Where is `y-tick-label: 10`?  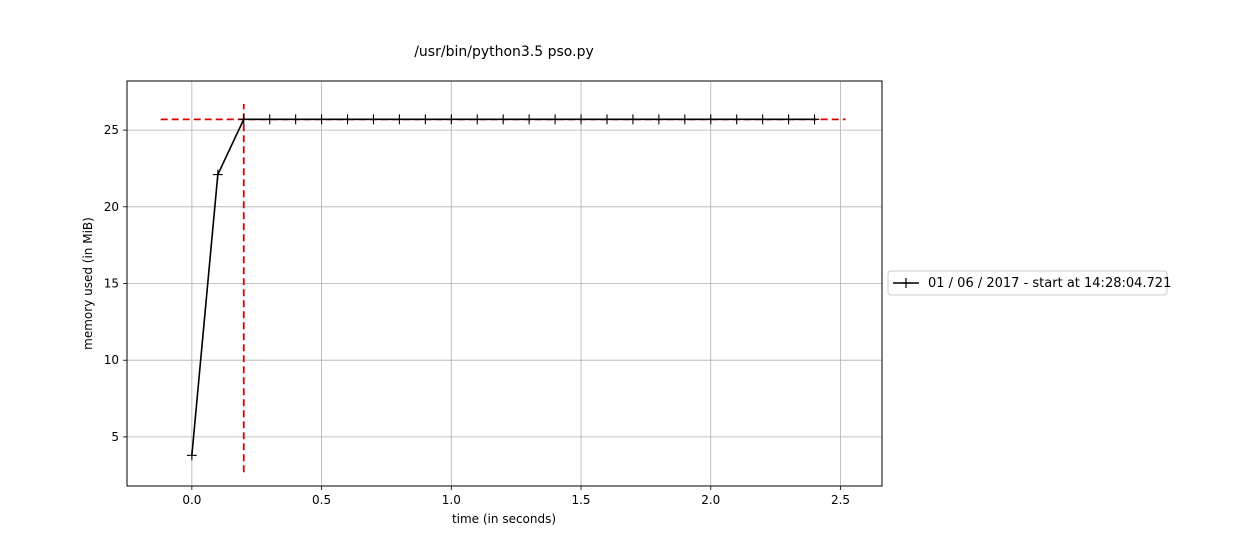
y-tick-label: 10 is located at coordinates (111, 360).